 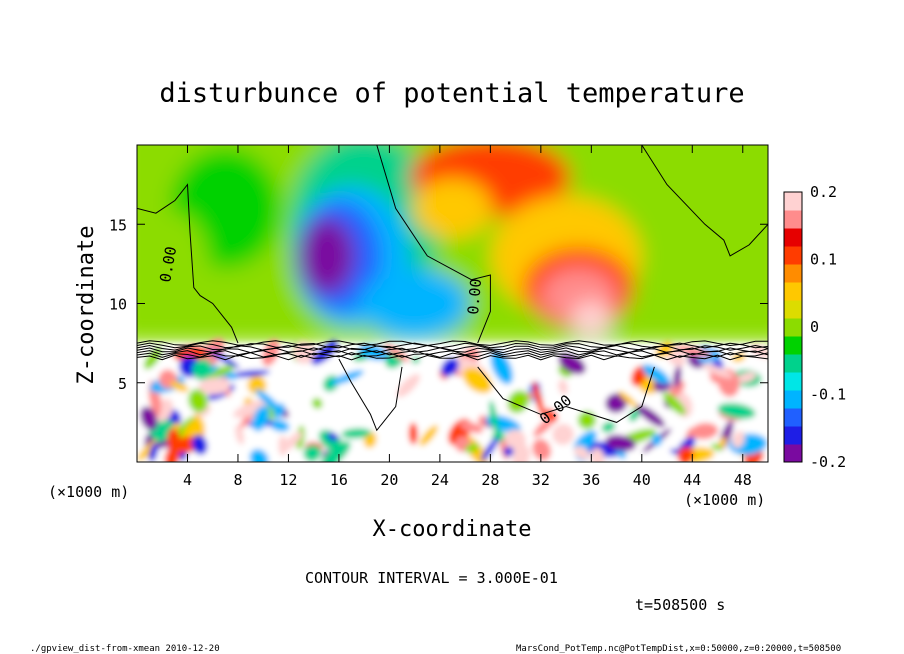 I want to click on contour-interval: CONTOUR INTERVAL = 3.000E-01, so click(x=431, y=578).